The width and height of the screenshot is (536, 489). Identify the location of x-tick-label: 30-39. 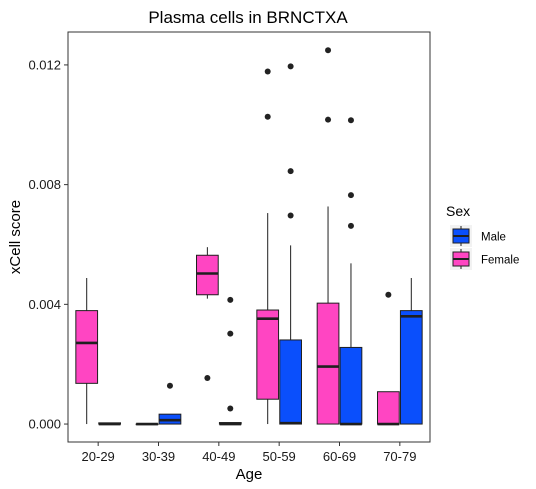
(158, 456).